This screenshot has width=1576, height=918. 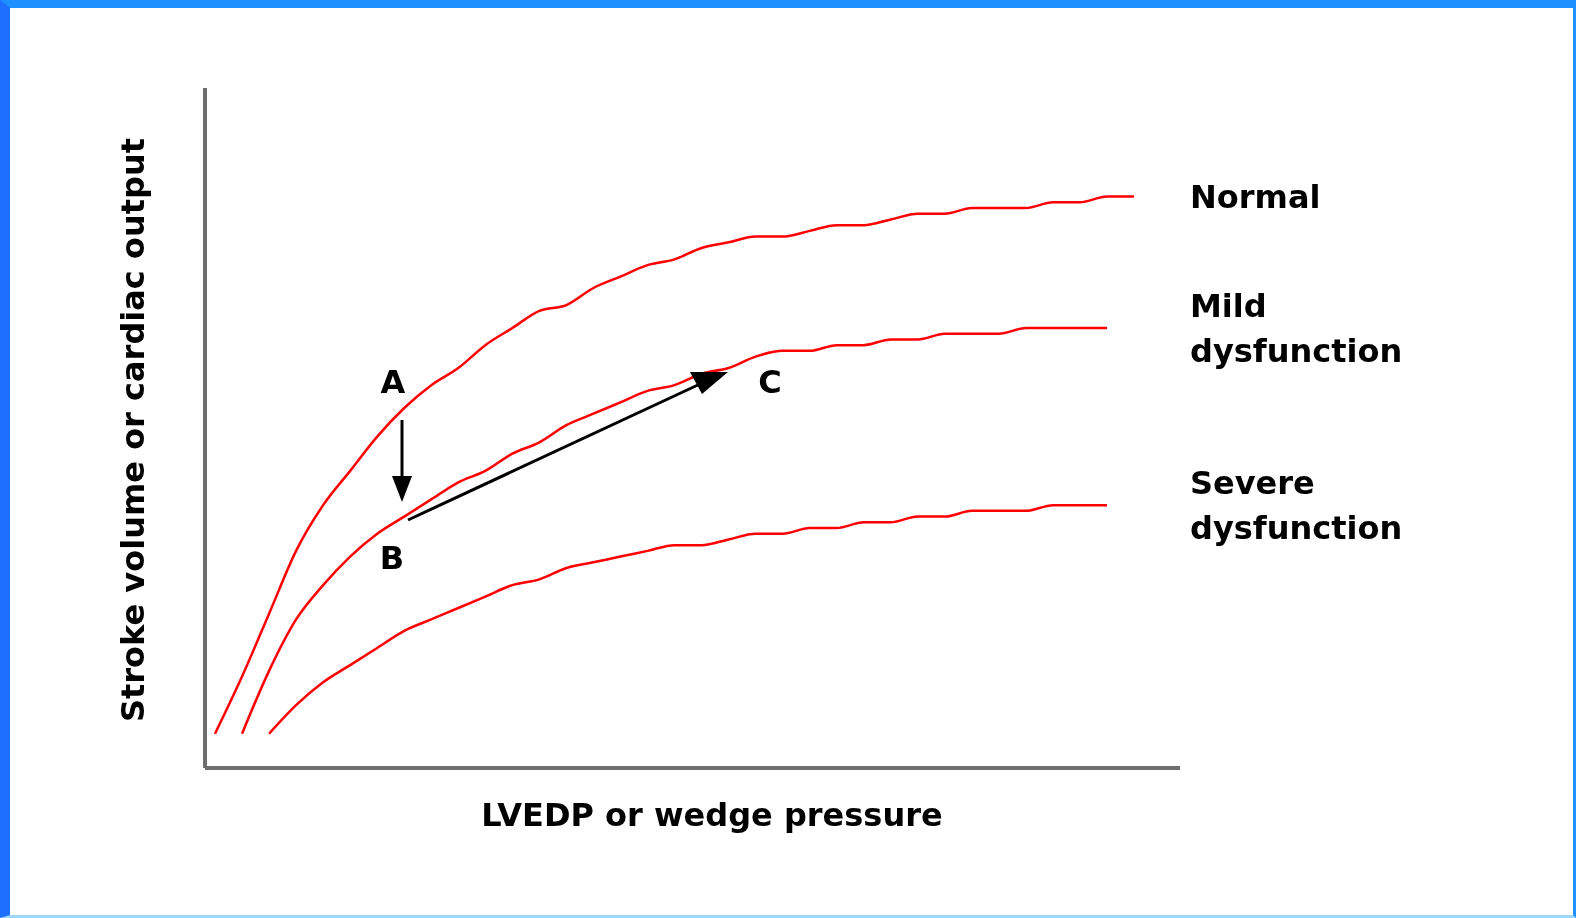 What do you see at coordinates (1255, 196) in the screenshot?
I see `series-label: Normal` at bounding box center [1255, 196].